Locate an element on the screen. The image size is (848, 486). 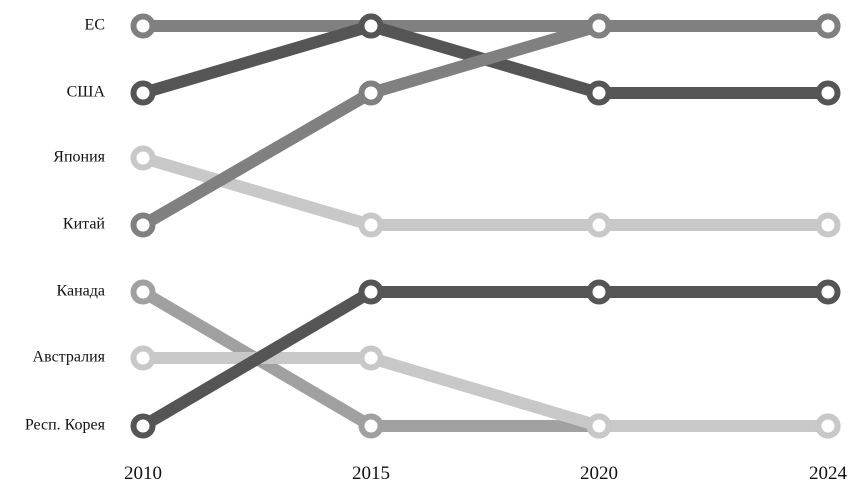
y-tick-label: Япония is located at coordinates (79, 157).